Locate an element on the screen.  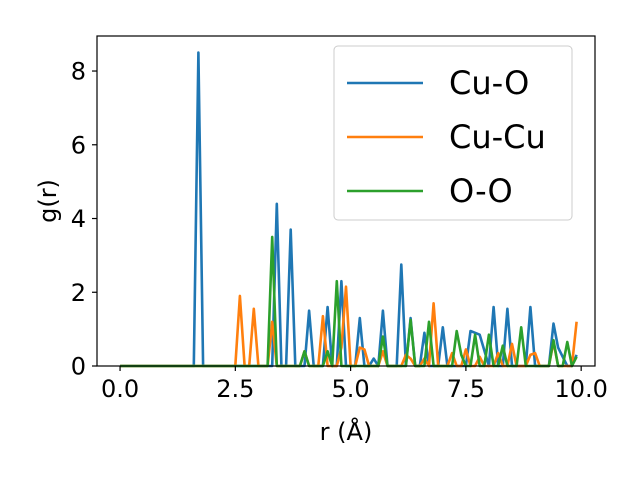
y-tick-label: 8 is located at coordinates (78, 72).